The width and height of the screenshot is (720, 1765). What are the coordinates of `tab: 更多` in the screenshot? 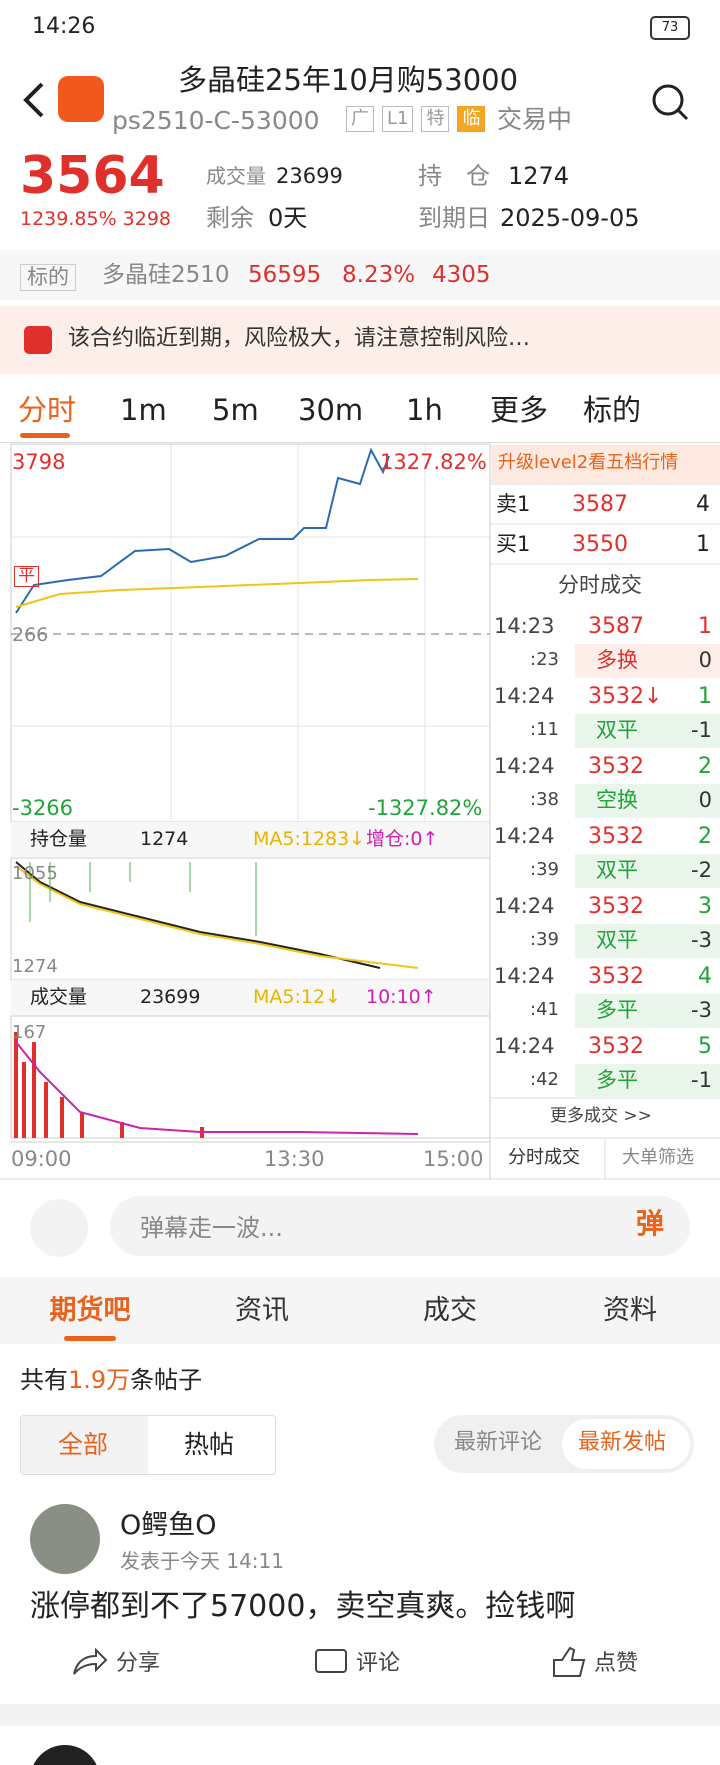 It's located at (519, 410).